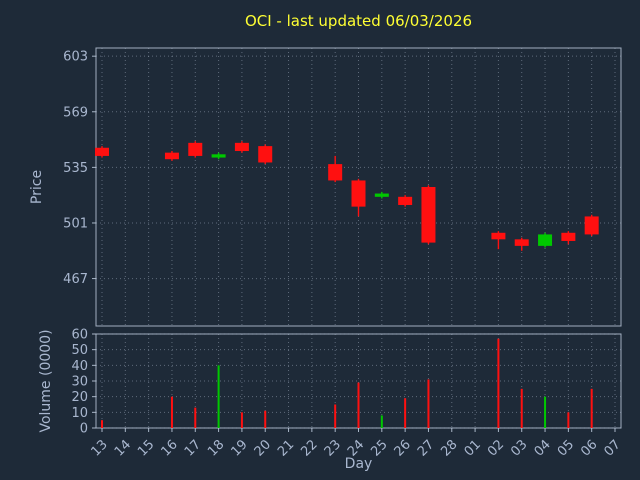 The image size is (640, 480). Describe the element at coordinates (403, 448) in the screenshot. I see `x-tick-label: 26` at that location.